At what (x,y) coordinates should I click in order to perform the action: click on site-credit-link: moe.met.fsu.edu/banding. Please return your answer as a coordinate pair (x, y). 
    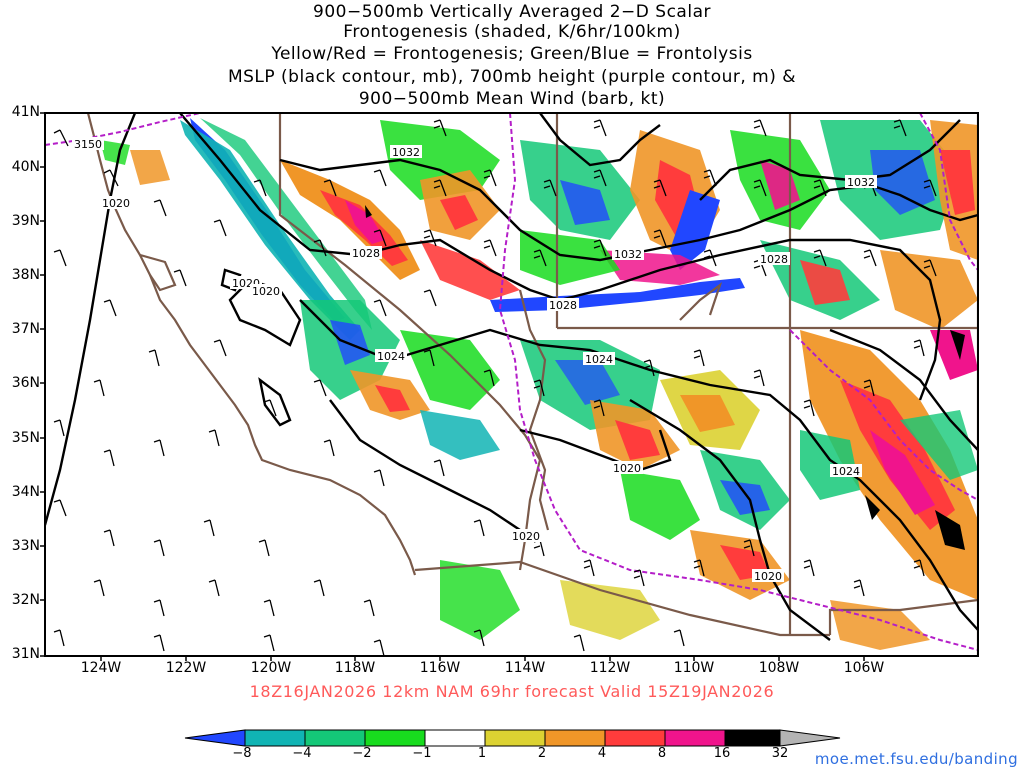
    Looking at the image, I should click on (916, 759).